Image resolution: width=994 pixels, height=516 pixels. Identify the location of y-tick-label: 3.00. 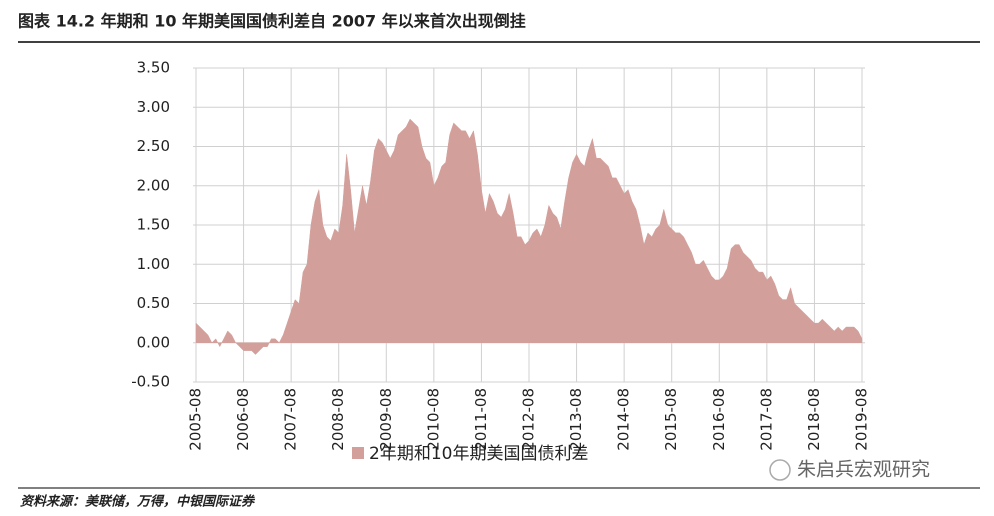
(153, 107).